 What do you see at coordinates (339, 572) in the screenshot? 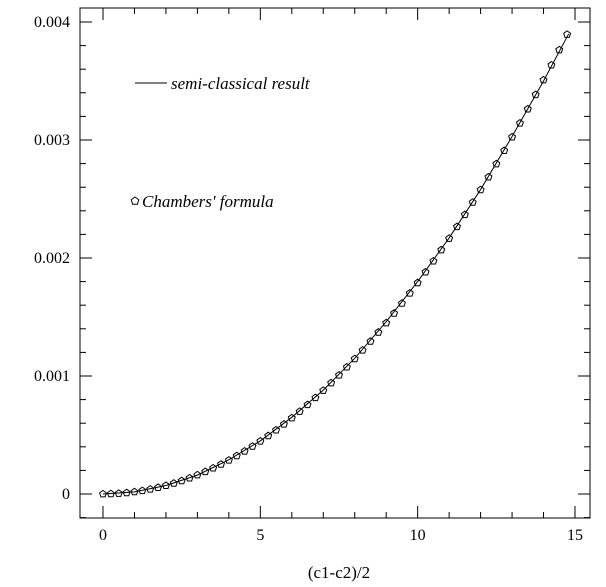
I see `x-axis-title: (c1-c2)/2` at bounding box center [339, 572].